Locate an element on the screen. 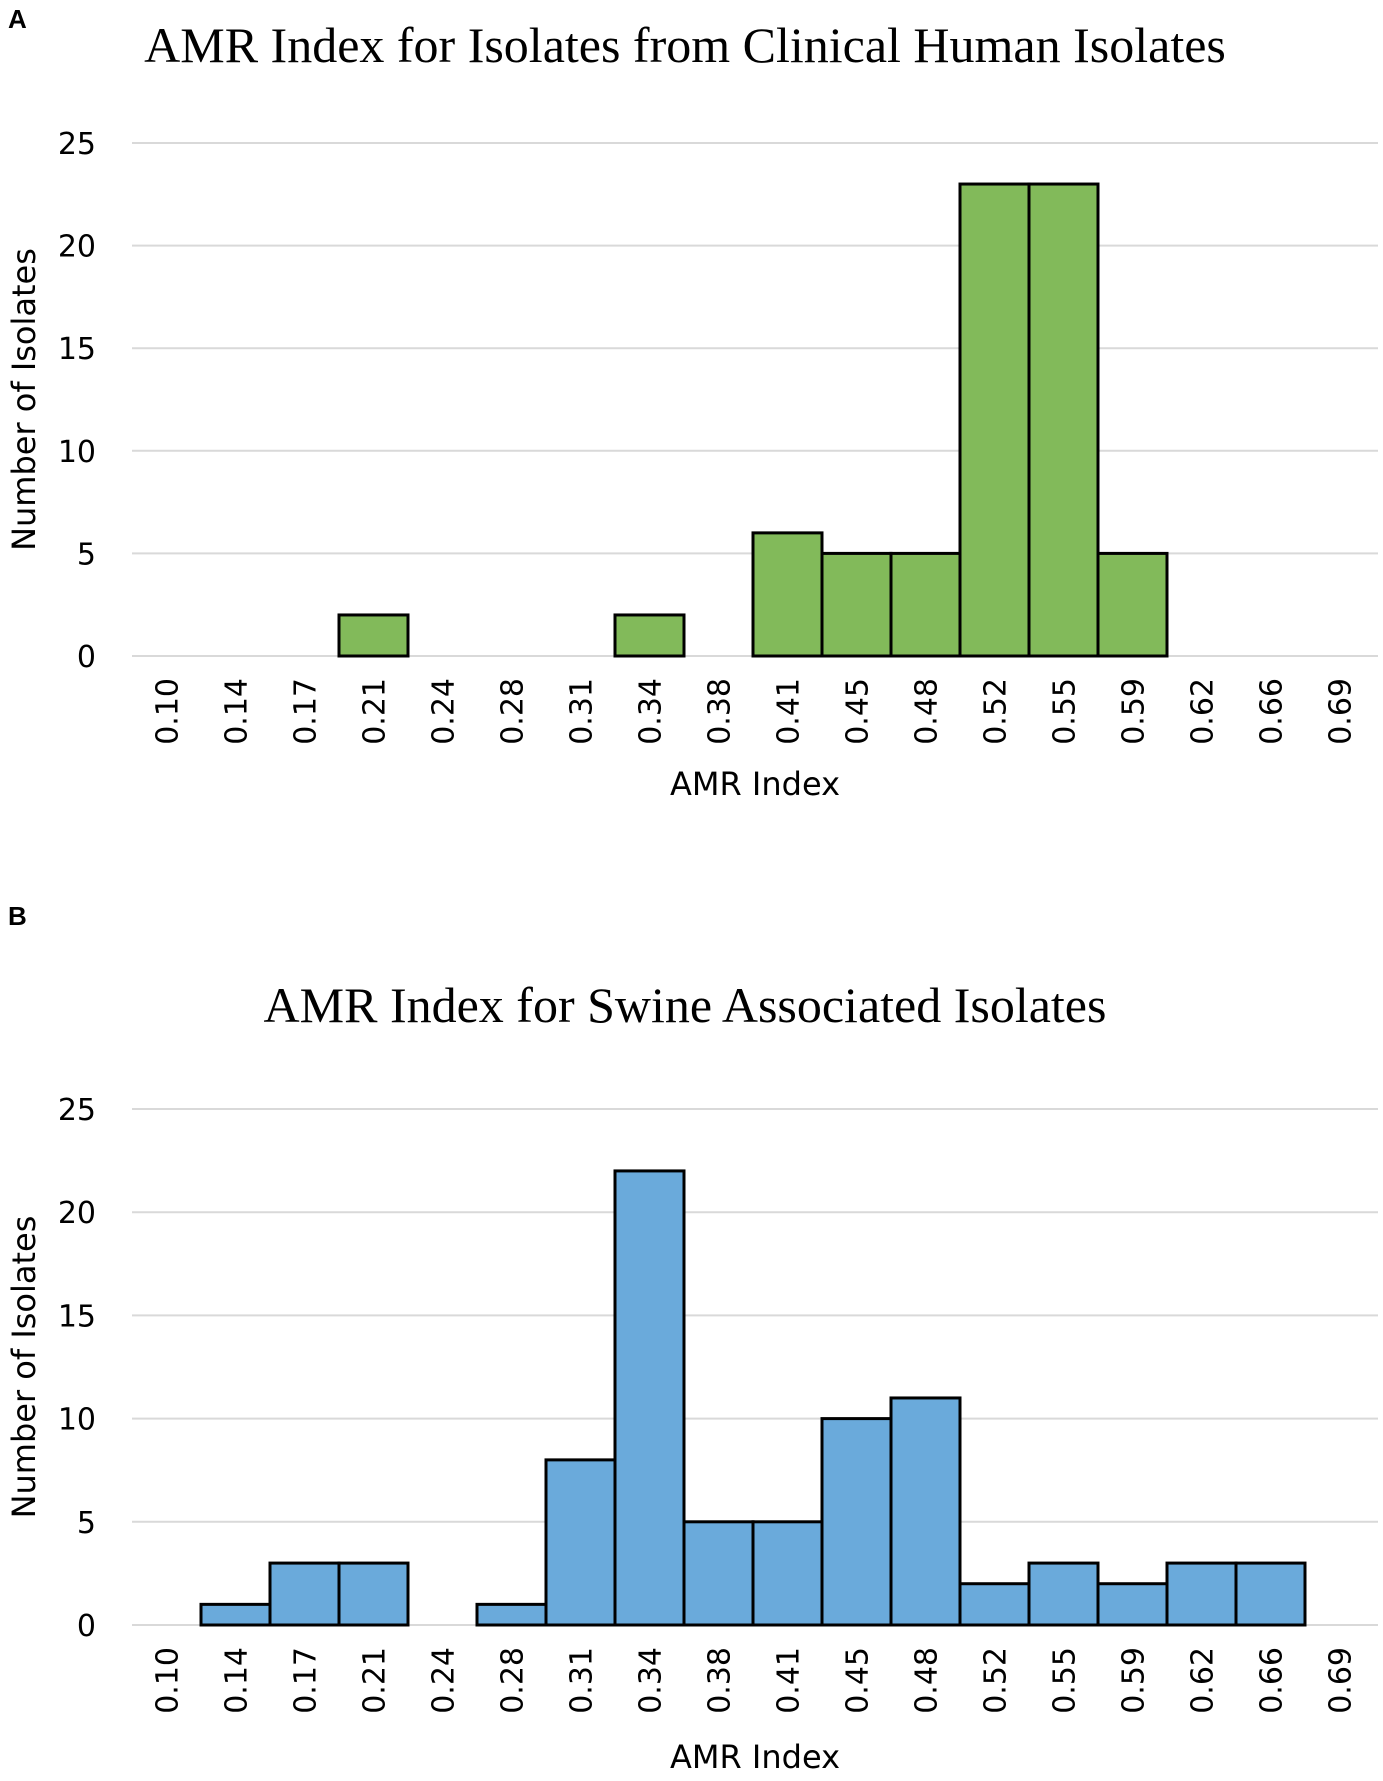 The image size is (1383, 1781). chart-title: AMR Index for Swine Associated Isolates is located at coordinates (685, 1005).